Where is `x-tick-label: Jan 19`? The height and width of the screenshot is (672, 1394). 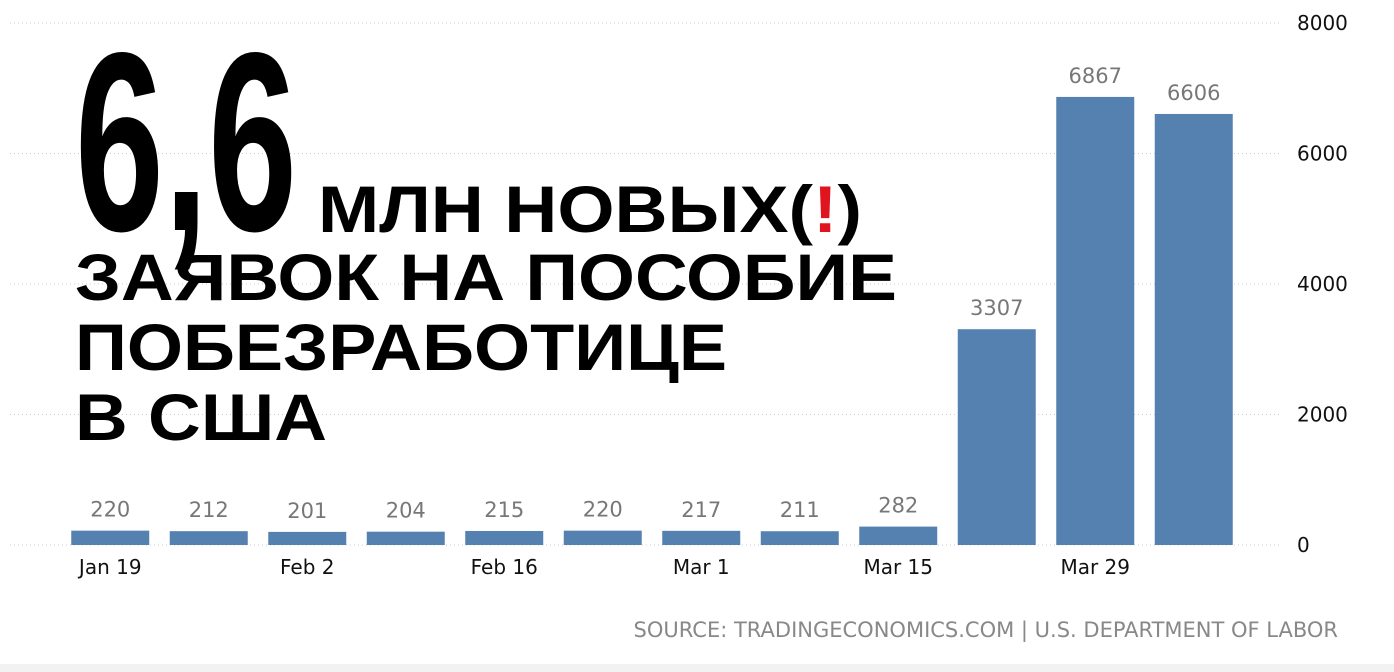 x-tick-label: Jan 19 is located at coordinates (109, 567).